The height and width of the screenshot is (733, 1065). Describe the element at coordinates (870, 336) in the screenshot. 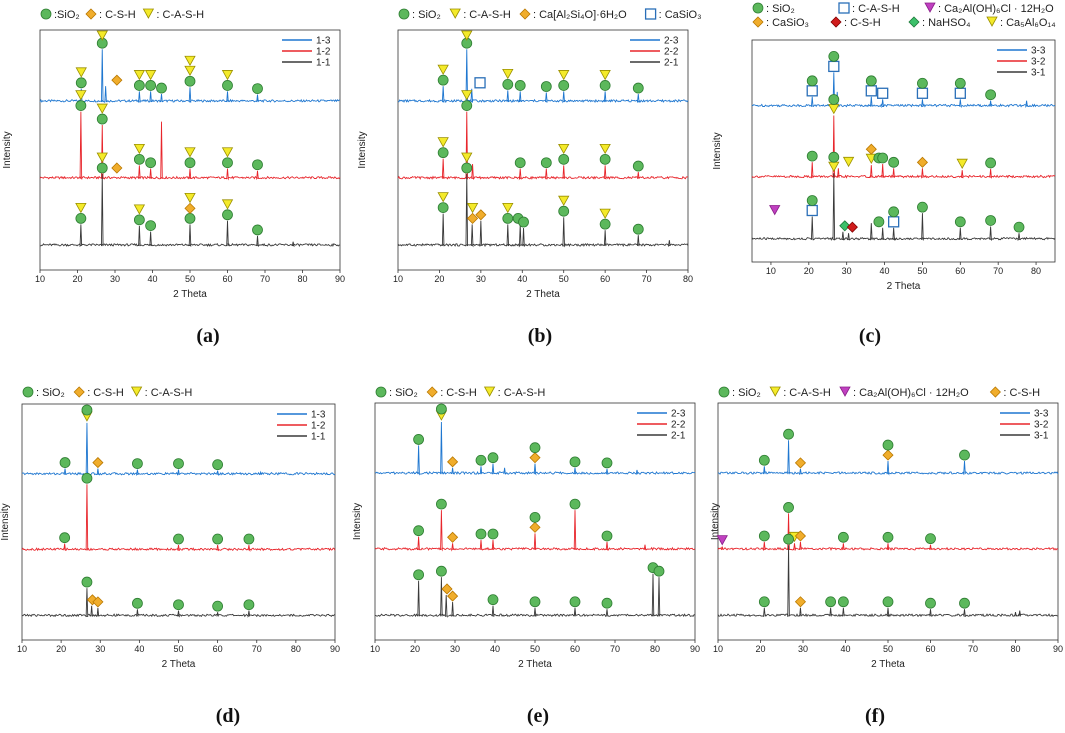

I see `panel-caption: (c)` at that location.